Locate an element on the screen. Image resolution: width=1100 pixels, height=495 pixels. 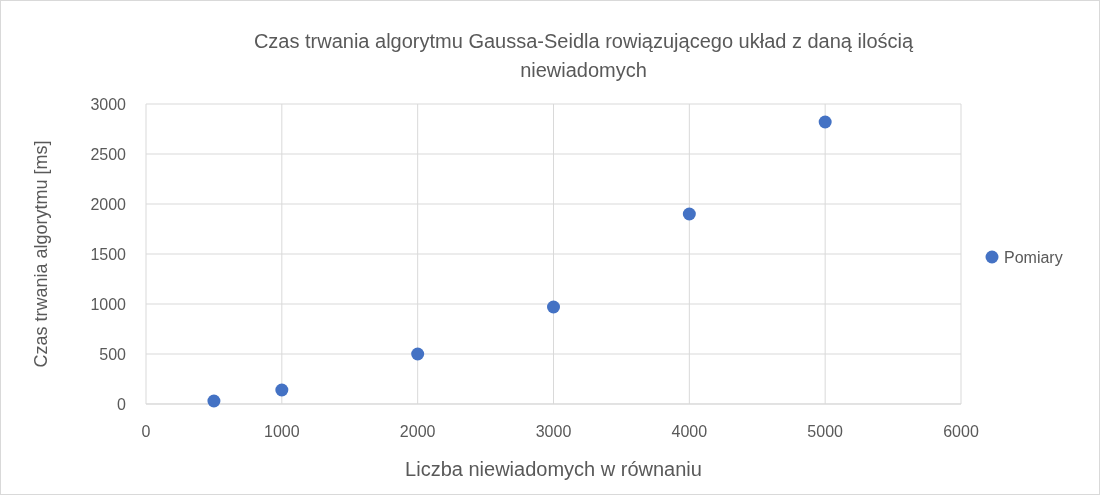
x-tick-label: 0 is located at coordinates (146, 431).